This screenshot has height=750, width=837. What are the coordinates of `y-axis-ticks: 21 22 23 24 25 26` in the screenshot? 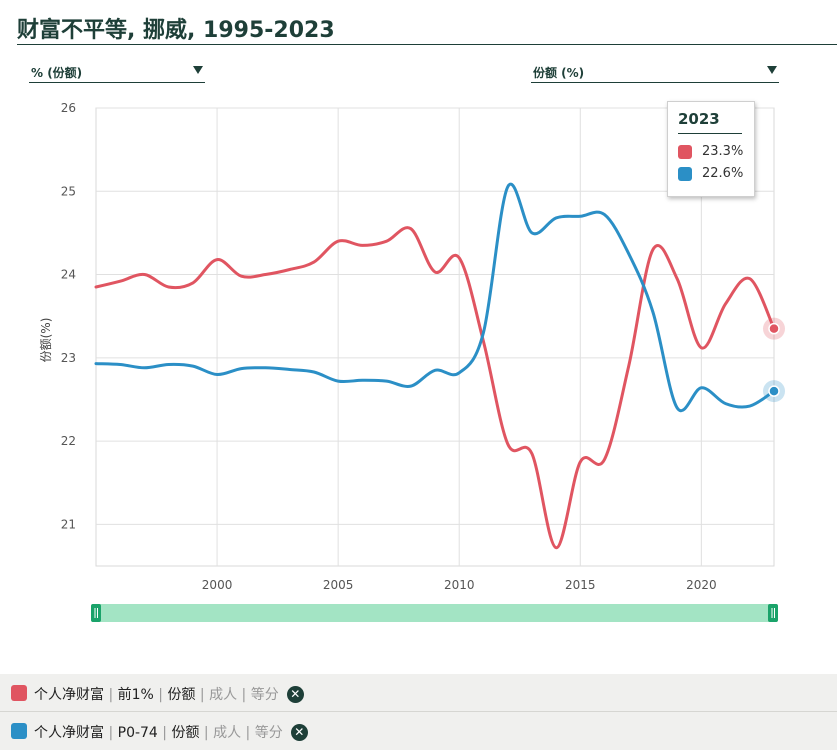 It's located at (68, 316).